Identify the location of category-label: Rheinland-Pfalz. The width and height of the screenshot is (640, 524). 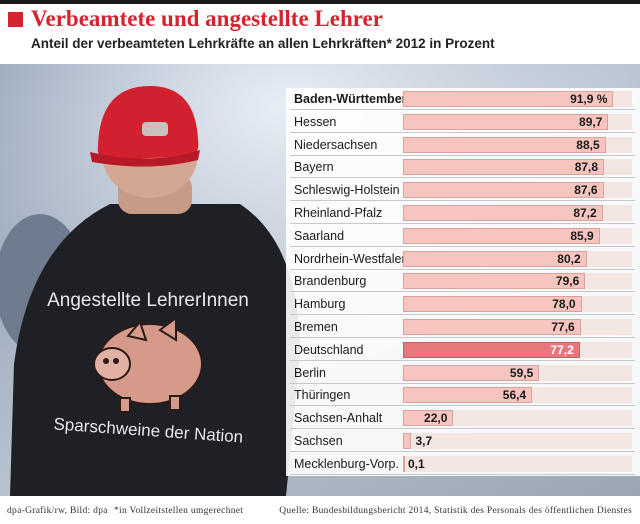
(338, 213).